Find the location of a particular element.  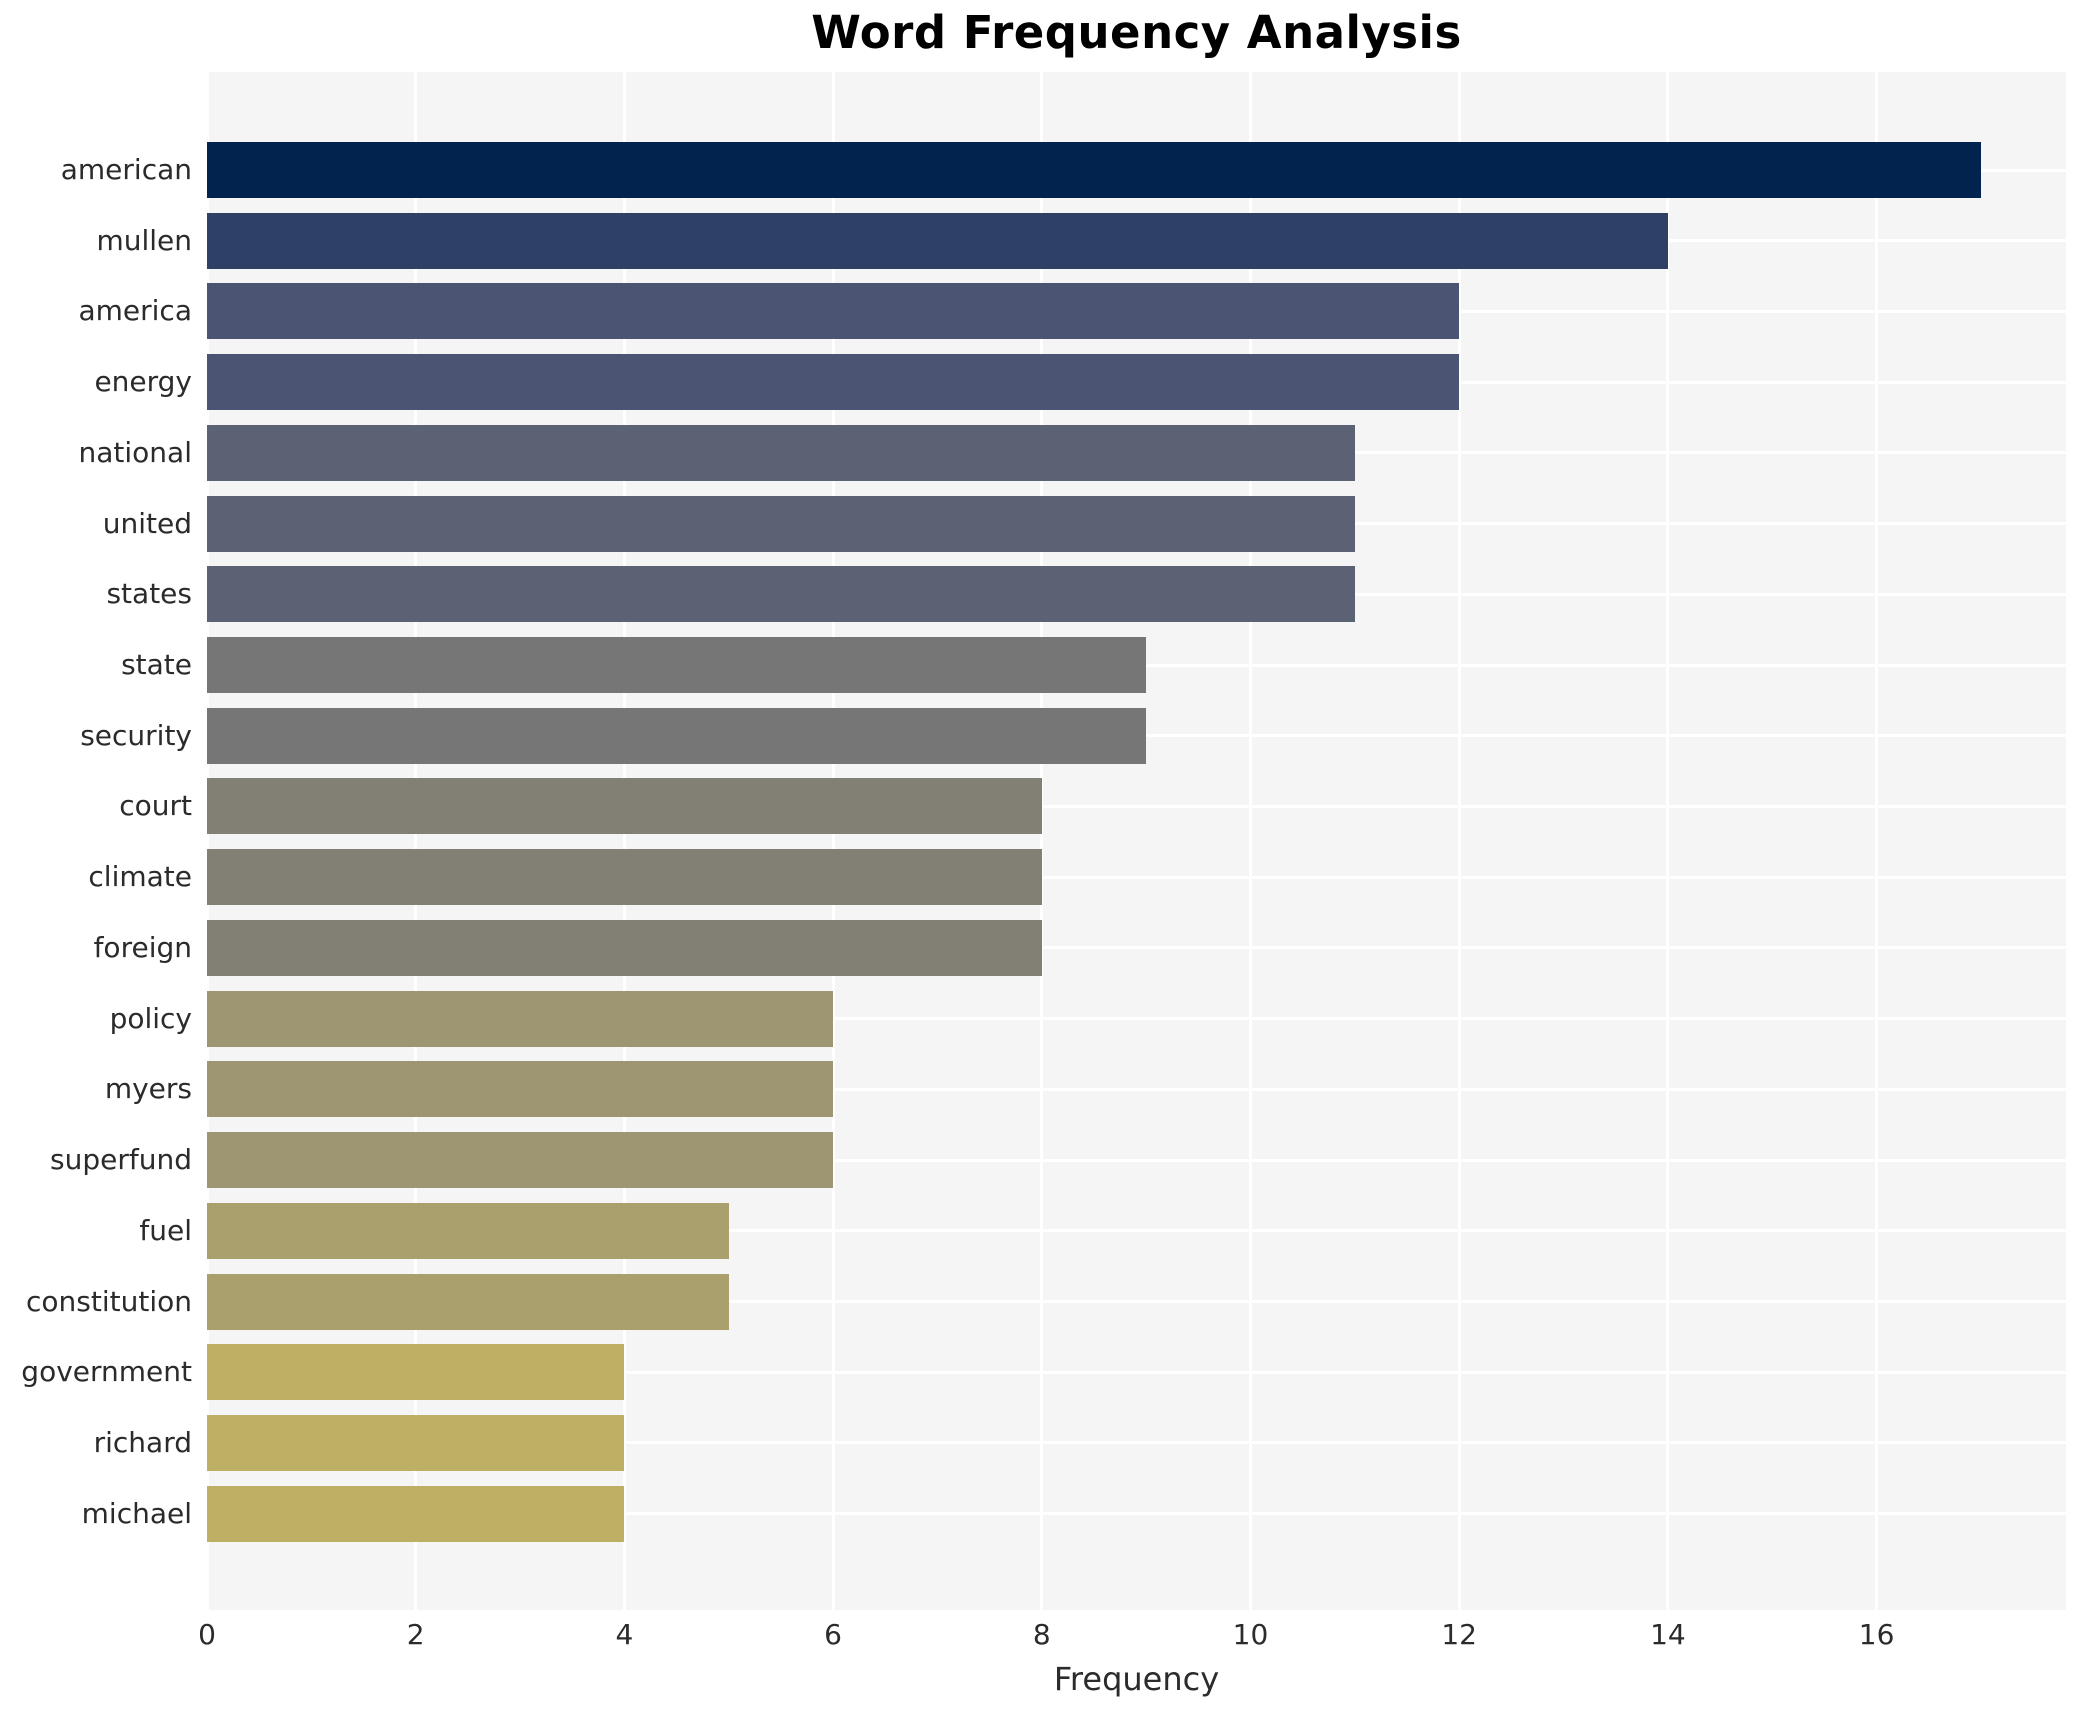

bar-michael is located at coordinates (416, 1513).